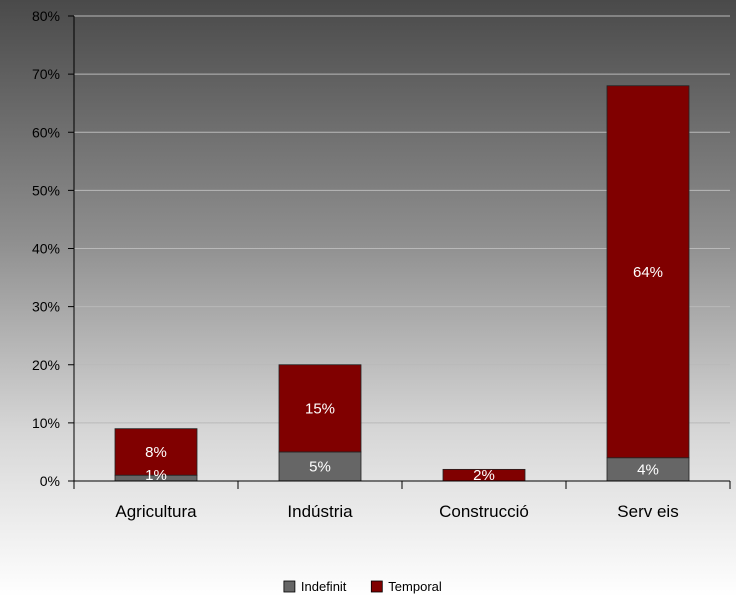 The height and width of the screenshot is (597, 736). What do you see at coordinates (46, 74) in the screenshot?
I see `y-tick-label: 70%` at bounding box center [46, 74].